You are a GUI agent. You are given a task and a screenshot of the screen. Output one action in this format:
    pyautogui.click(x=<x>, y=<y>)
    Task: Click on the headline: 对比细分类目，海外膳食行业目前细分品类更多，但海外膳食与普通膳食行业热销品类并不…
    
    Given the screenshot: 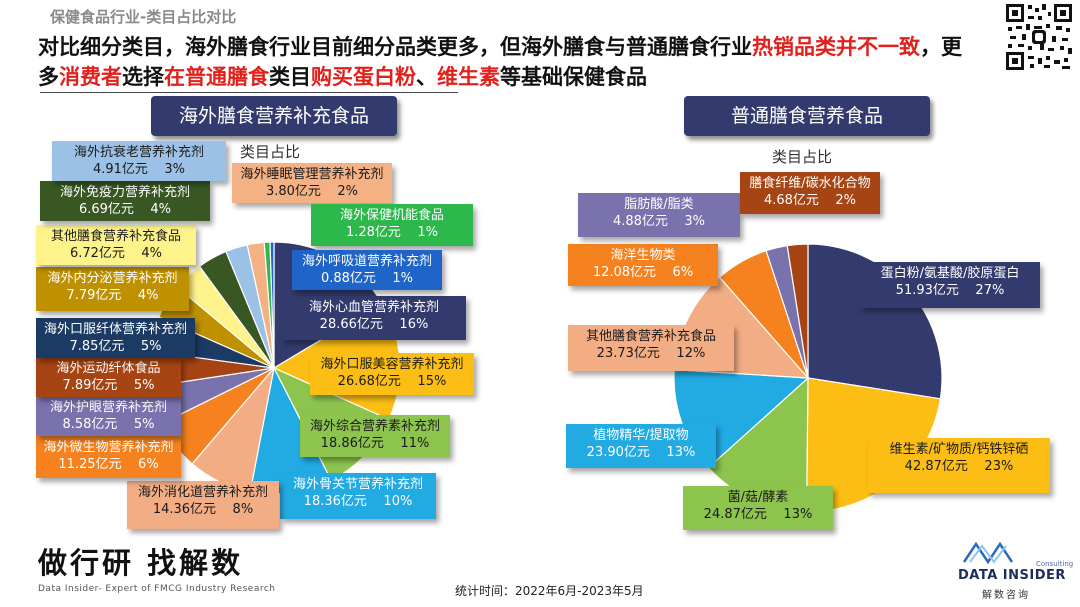 What is the action you would take?
    pyautogui.click(x=508, y=62)
    